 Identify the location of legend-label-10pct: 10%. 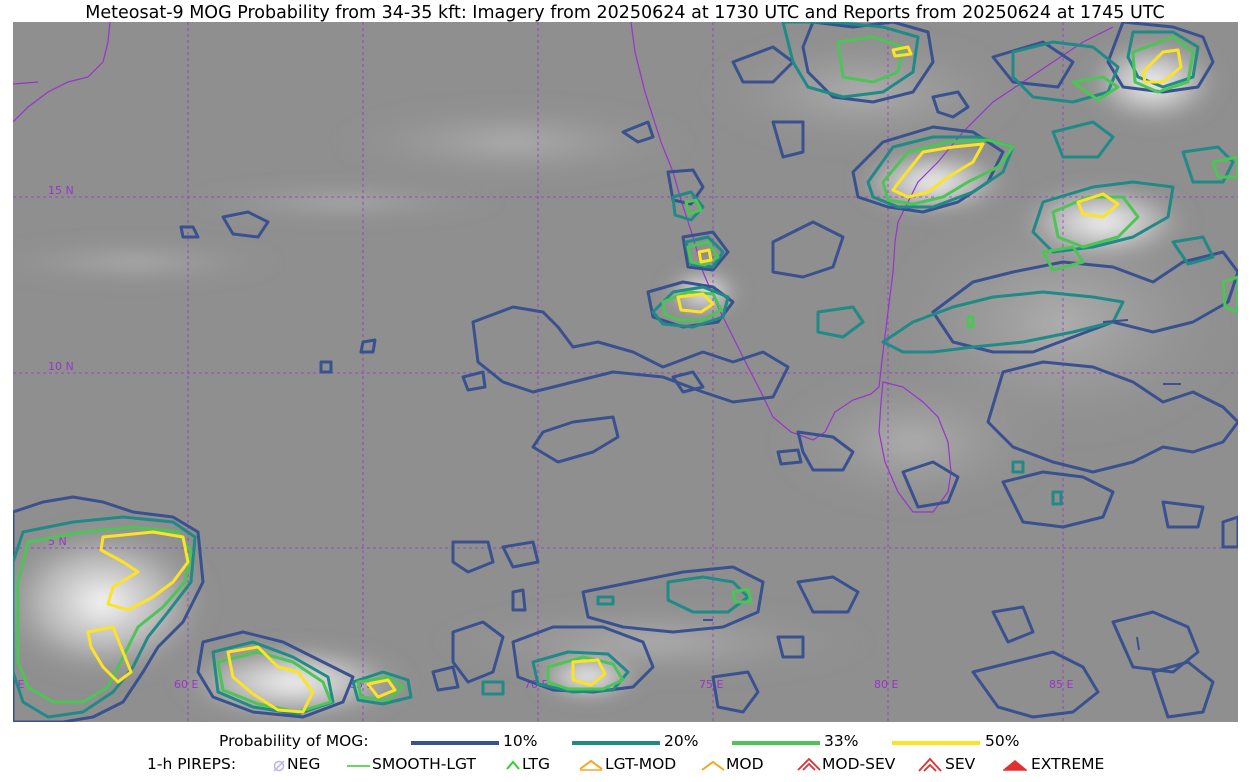
(520, 741).